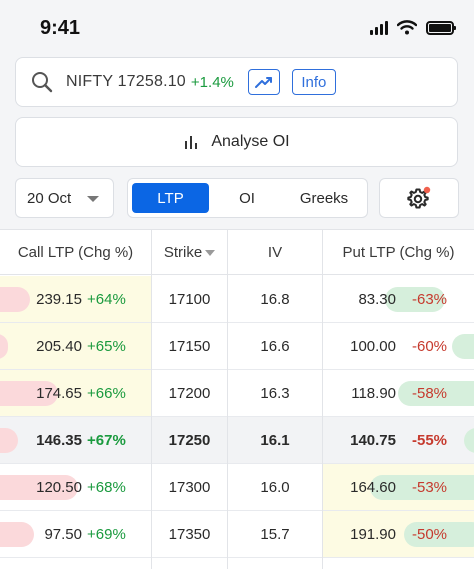 This screenshot has height=569, width=474. I want to click on call-ltp: 174.65, so click(59, 393).